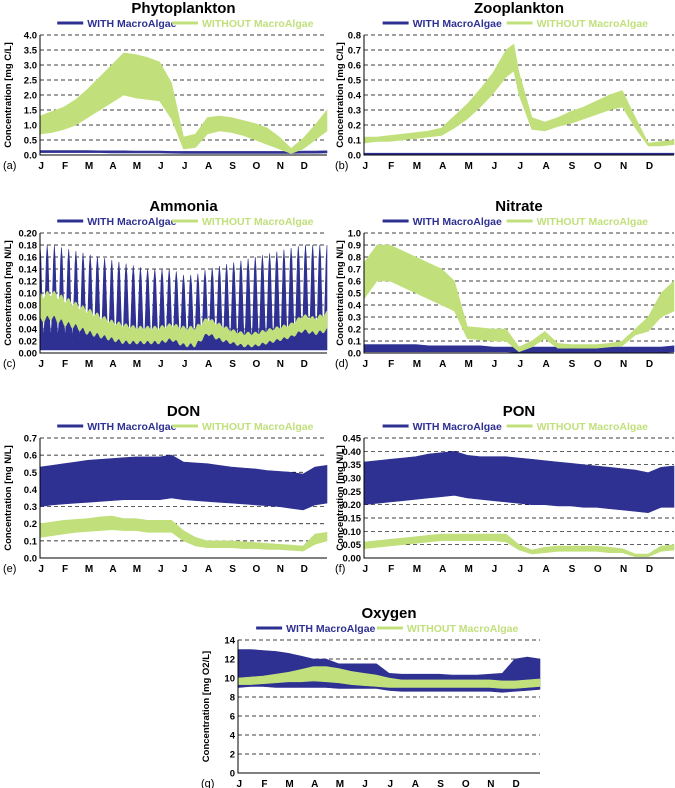 This screenshot has width=675, height=788. What do you see at coordinates (354, 36) in the screenshot?
I see `y-tick-label: 0.8` at bounding box center [354, 36].